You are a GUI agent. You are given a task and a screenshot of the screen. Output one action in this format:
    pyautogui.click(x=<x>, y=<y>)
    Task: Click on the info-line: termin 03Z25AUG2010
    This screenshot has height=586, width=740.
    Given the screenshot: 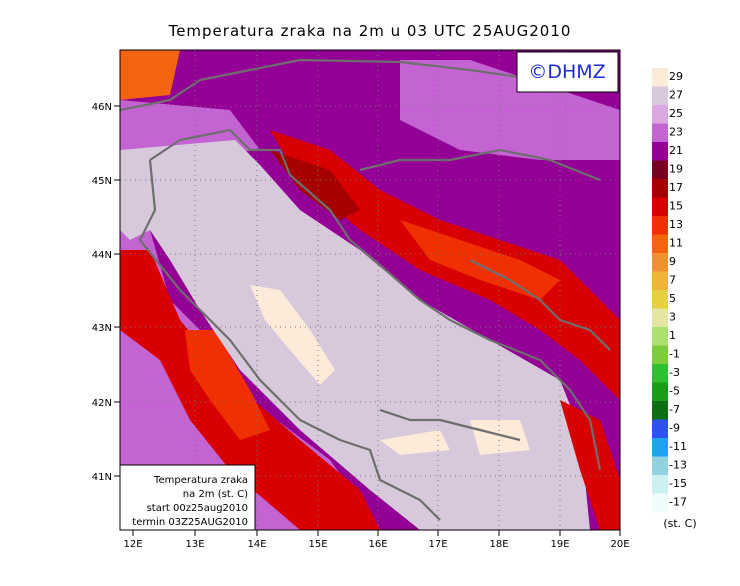 What is the action you would take?
    pyautogui.click(x=190, y=522)
    